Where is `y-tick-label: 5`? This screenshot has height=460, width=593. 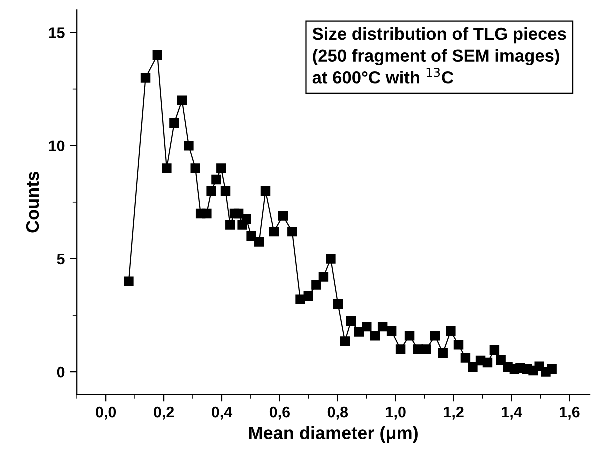
y-tick-label: 5 is located at coordinates (61, 259).